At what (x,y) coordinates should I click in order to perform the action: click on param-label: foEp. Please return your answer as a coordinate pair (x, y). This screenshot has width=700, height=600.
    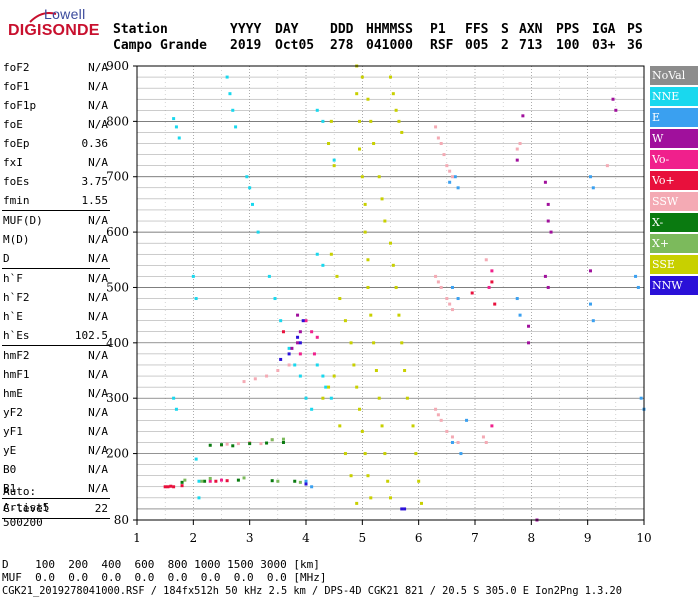
    Looking at the image, I should click on (16, 143).